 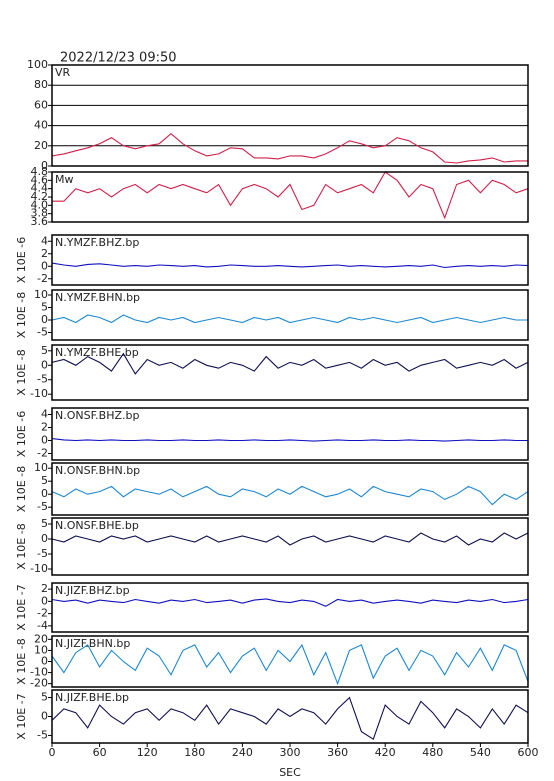 What do you see at coordinates (194, 752) in the screenshot?
I see `x-tick-label: 180` at bounding box center [194, 752].